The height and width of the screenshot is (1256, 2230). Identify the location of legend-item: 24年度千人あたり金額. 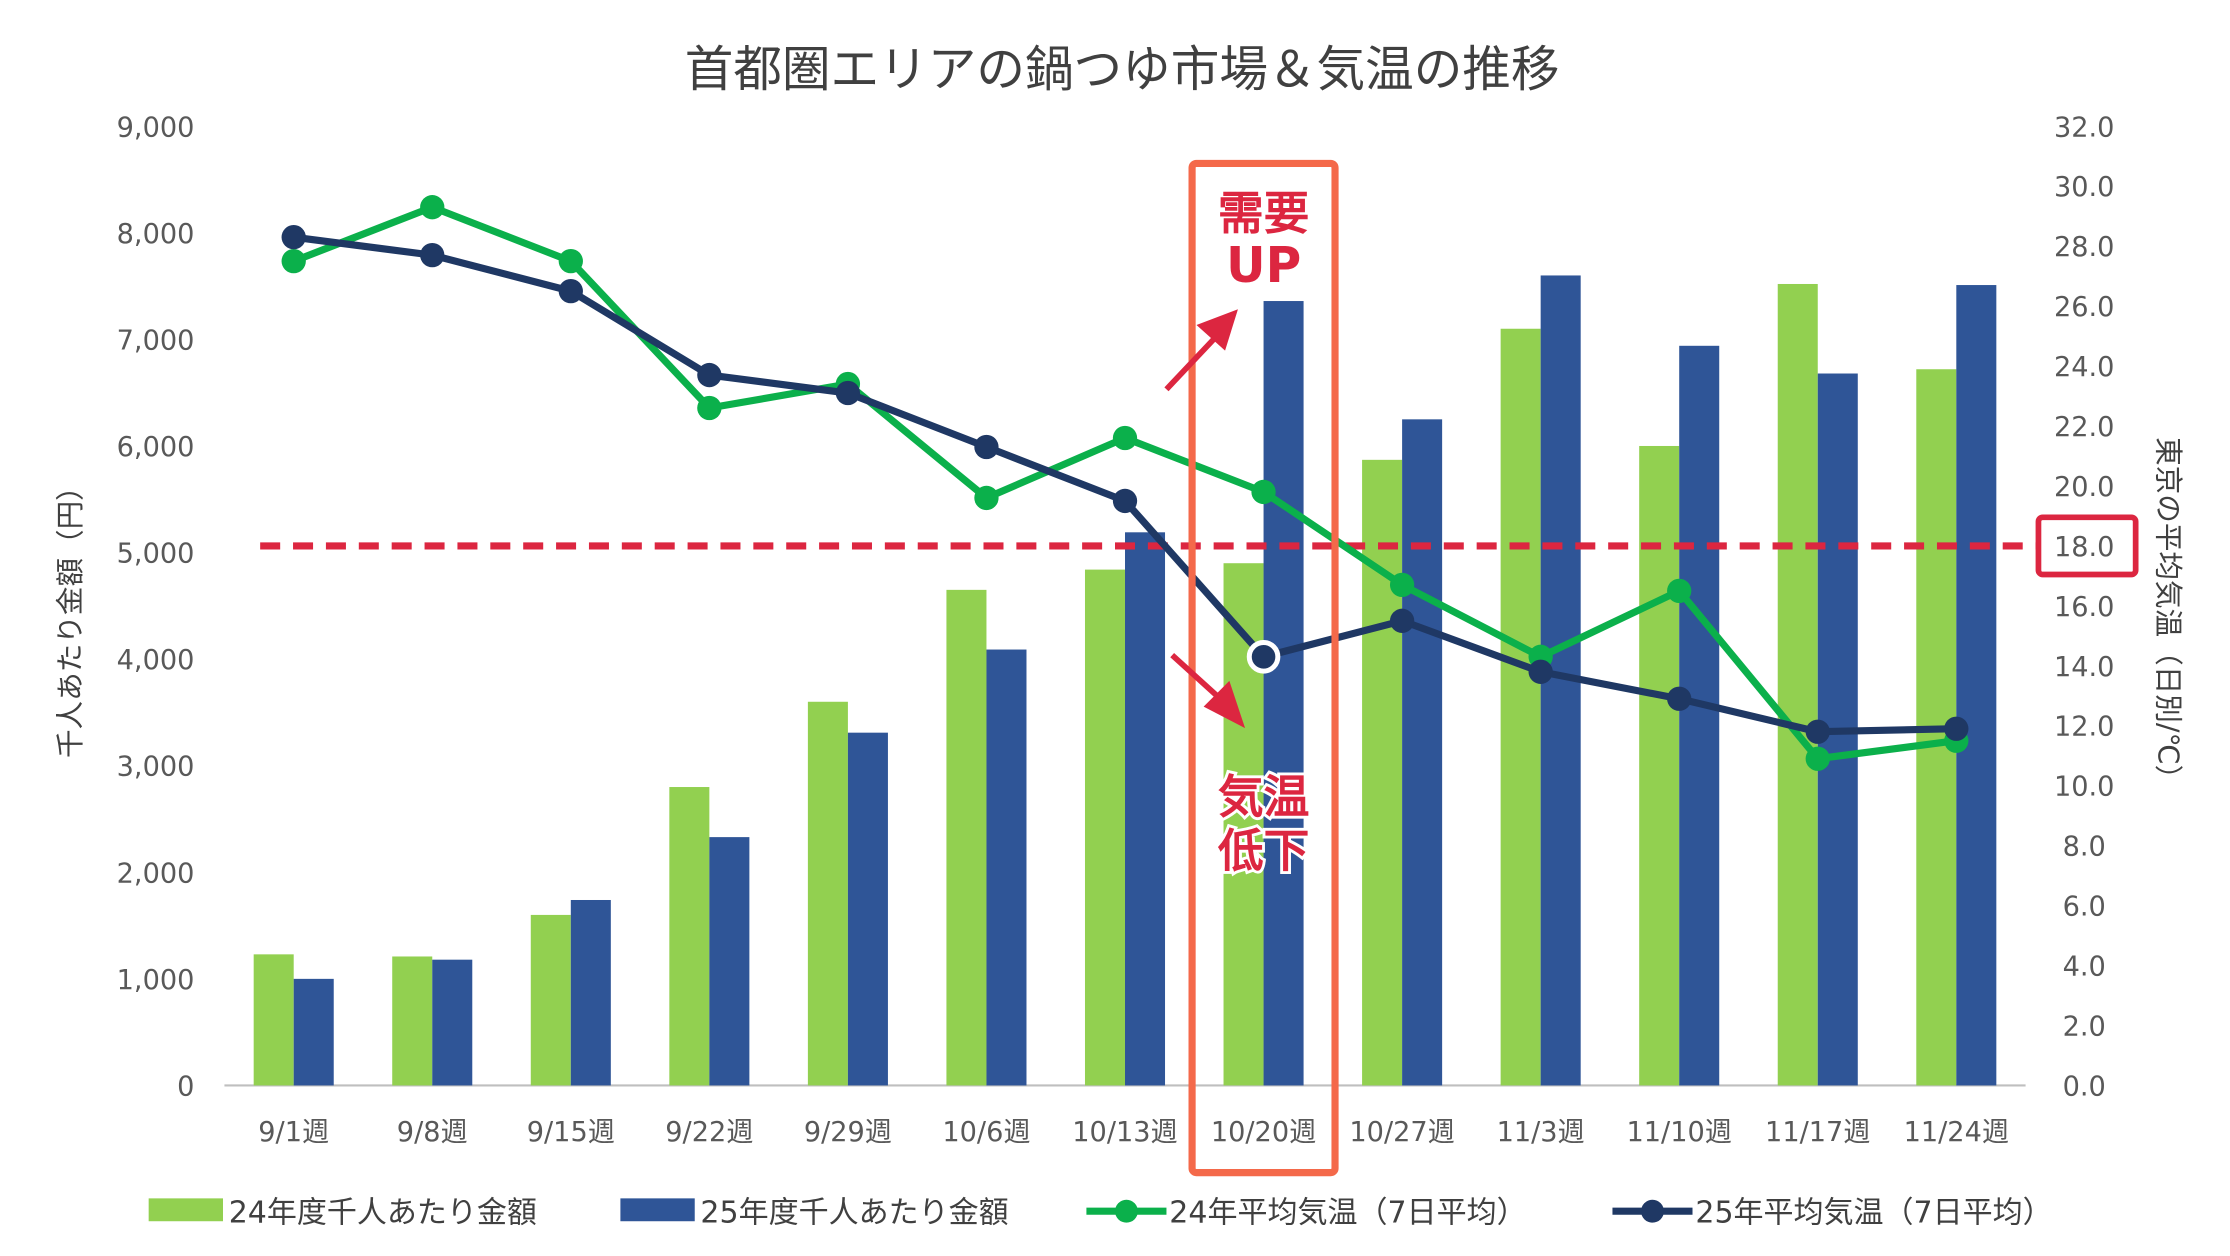
(342, 1213).